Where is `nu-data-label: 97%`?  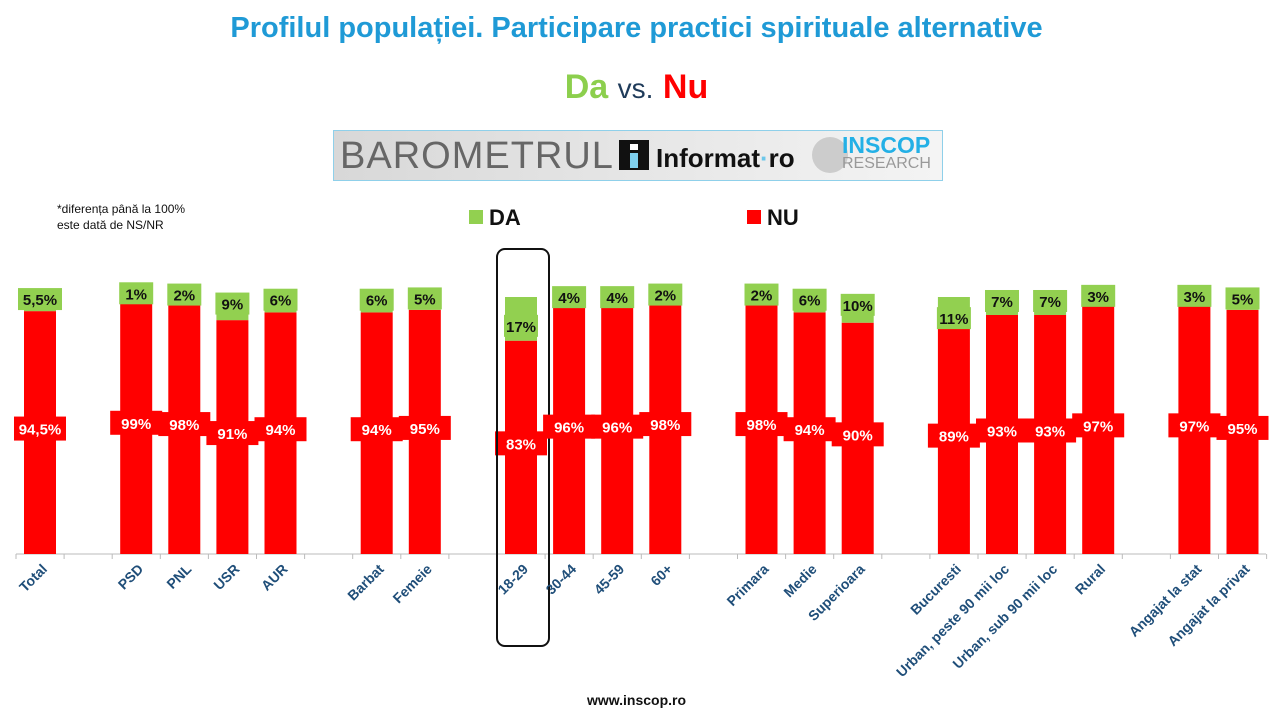
nu-data-label: 97% is located at coordinates (1098, 426).